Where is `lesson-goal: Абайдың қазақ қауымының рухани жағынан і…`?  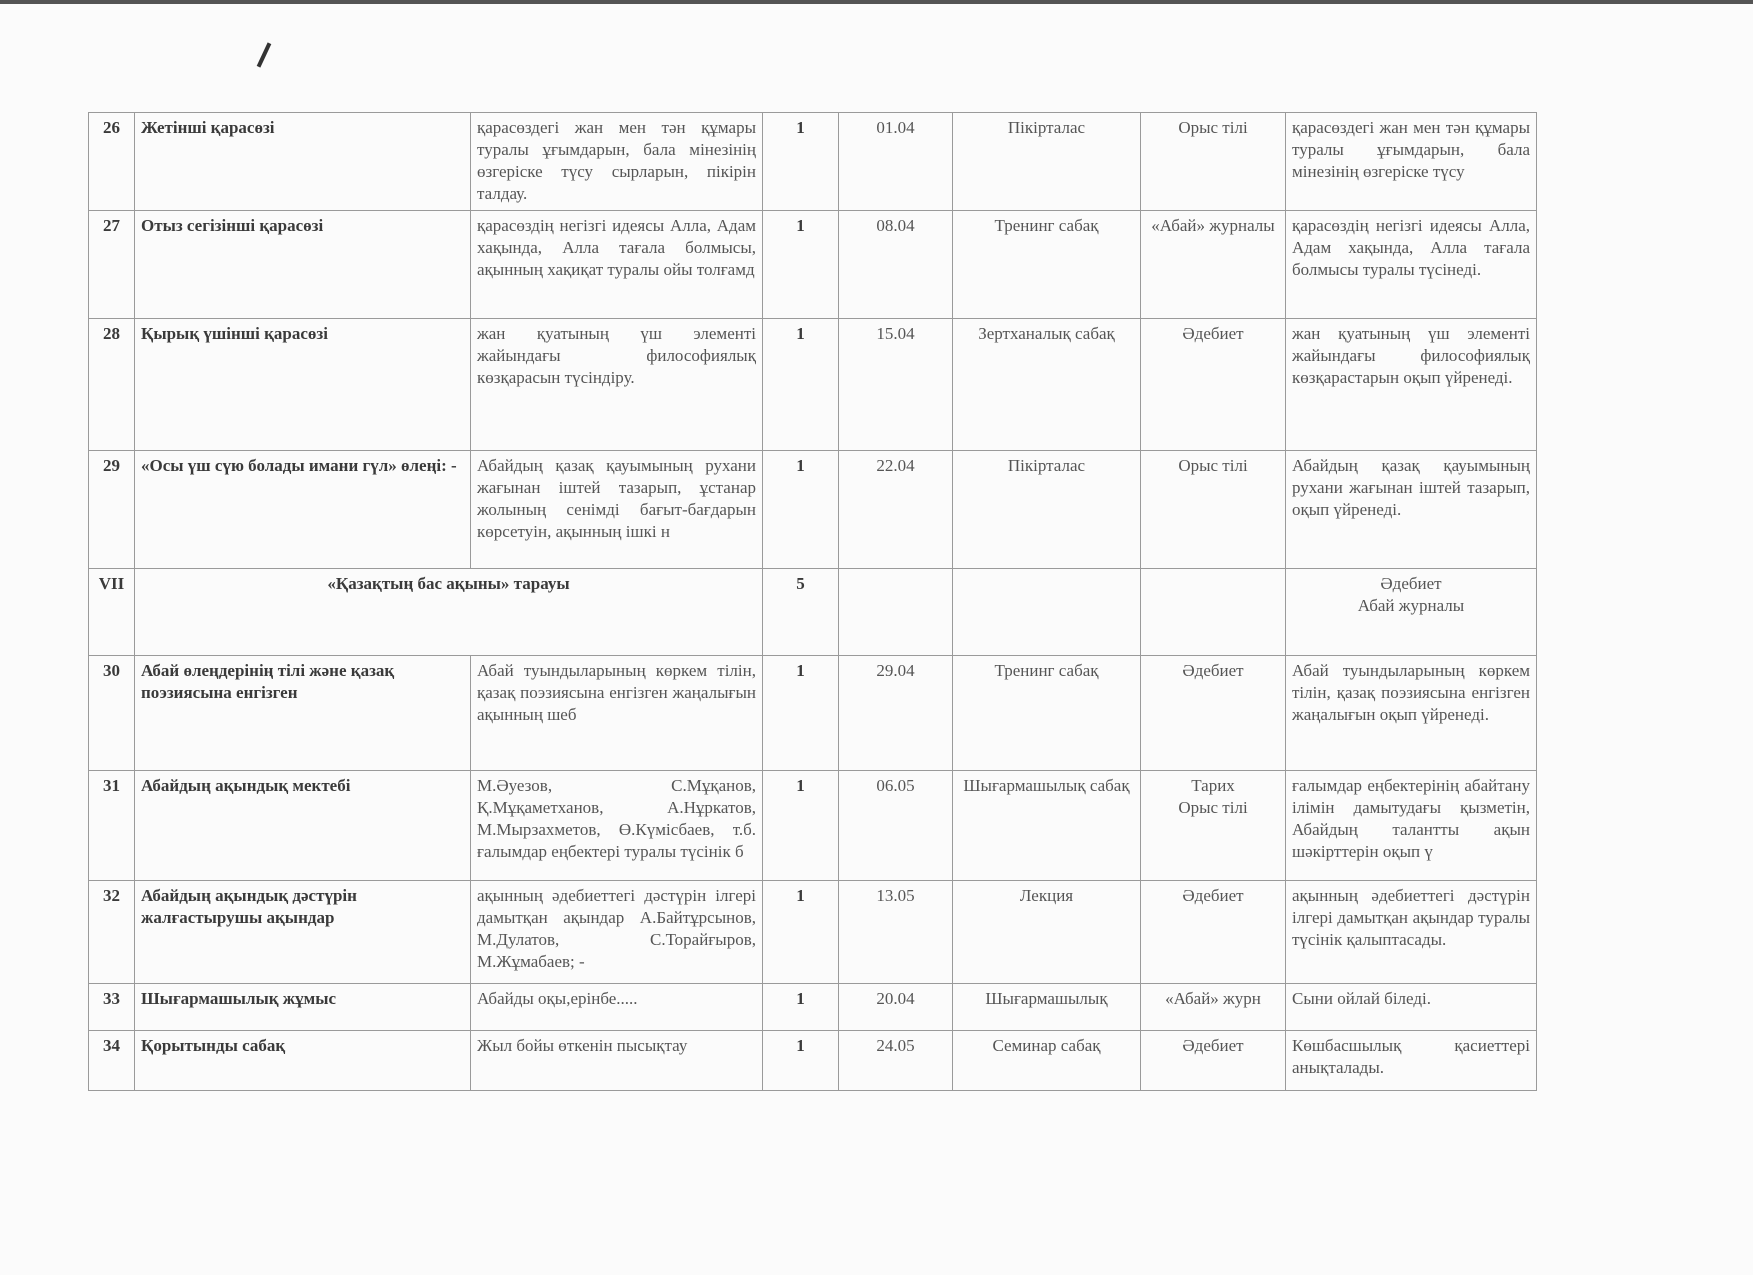 lesson-goal: Абайдың қазақ қауымының рухани жағынан і… is located at coordinates (616, 509).